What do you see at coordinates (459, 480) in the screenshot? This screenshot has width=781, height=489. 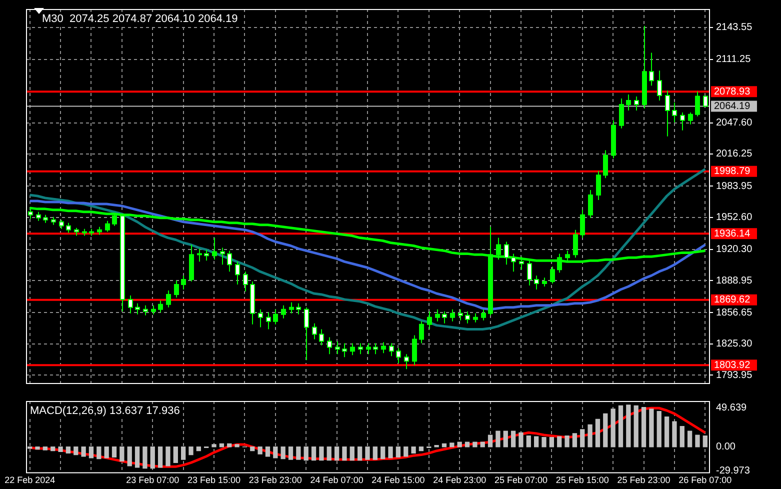 I see `x-tick-label: 24 Feb 23:00` at bounding box center [459, 480].